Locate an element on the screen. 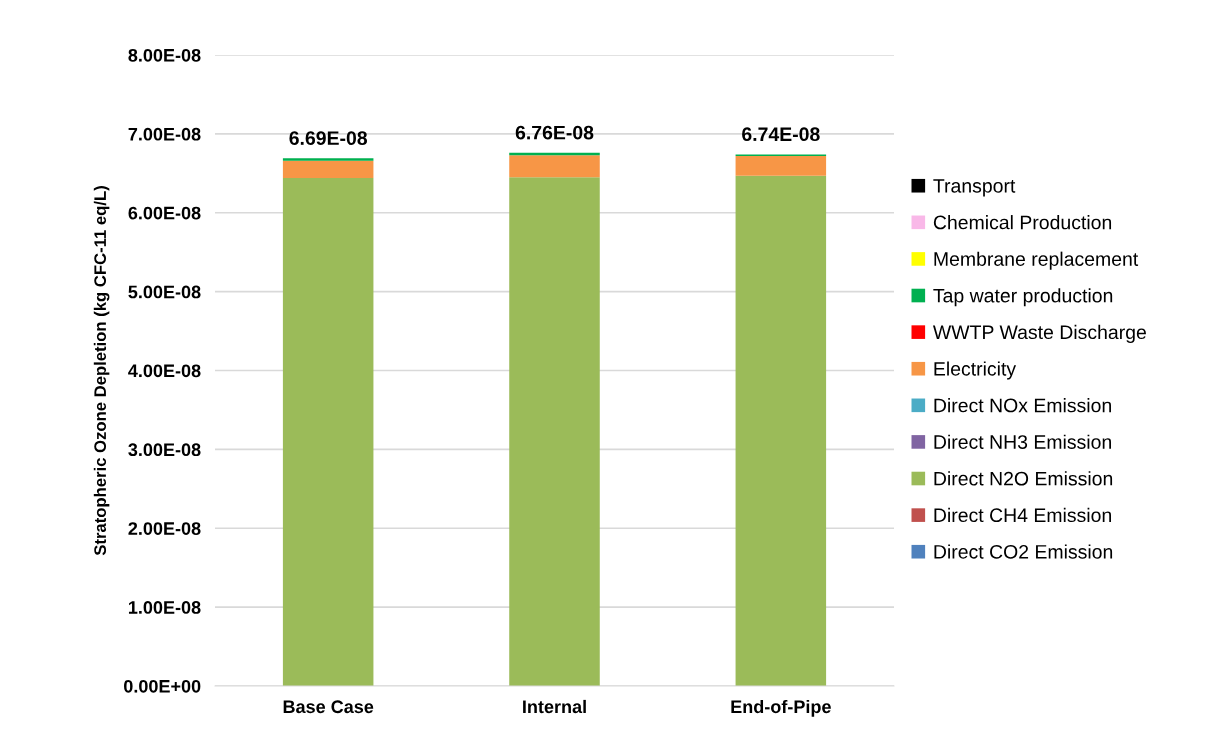  total-label: 6.74E-08 is located at coordinates (781, 134).